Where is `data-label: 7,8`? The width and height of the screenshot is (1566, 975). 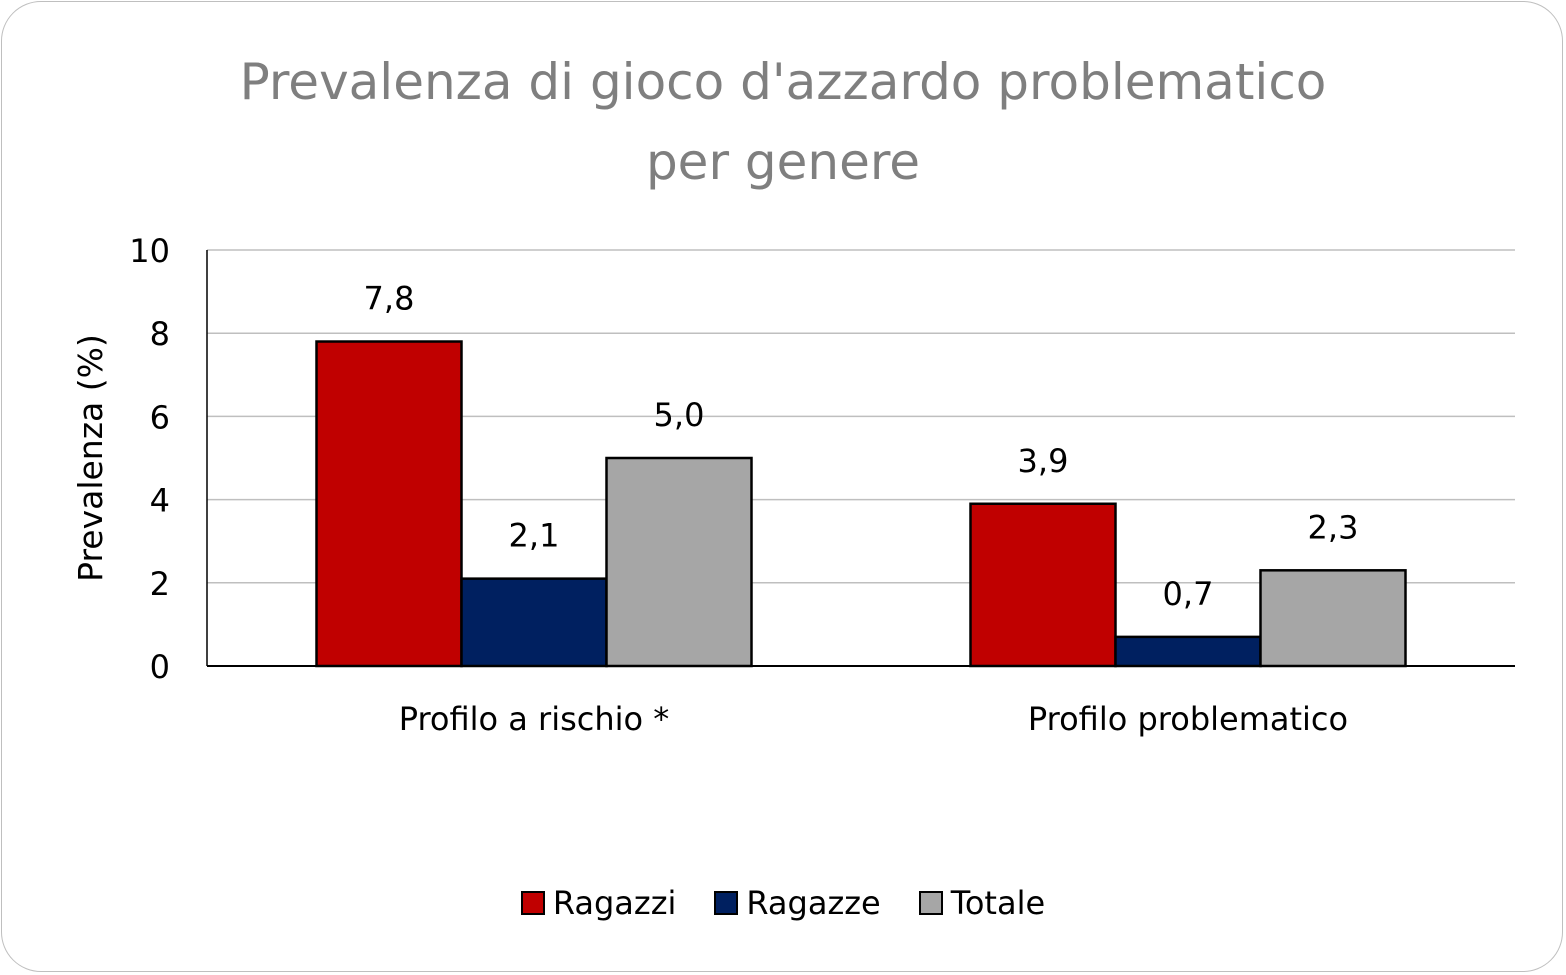
data-label: 7,8 is located at coordinates (389, 299).